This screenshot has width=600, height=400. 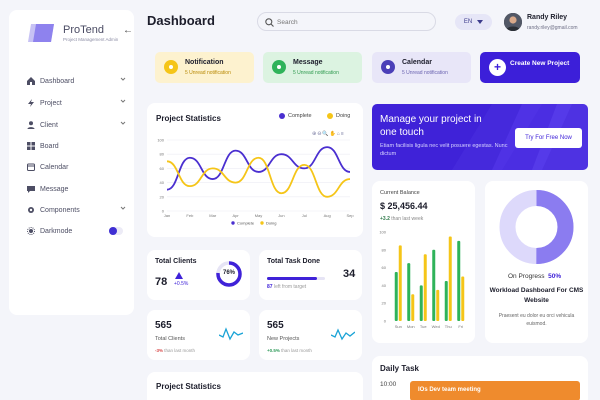 I want to click on sidebar-item-components: Components, so click(x=76, y=210).